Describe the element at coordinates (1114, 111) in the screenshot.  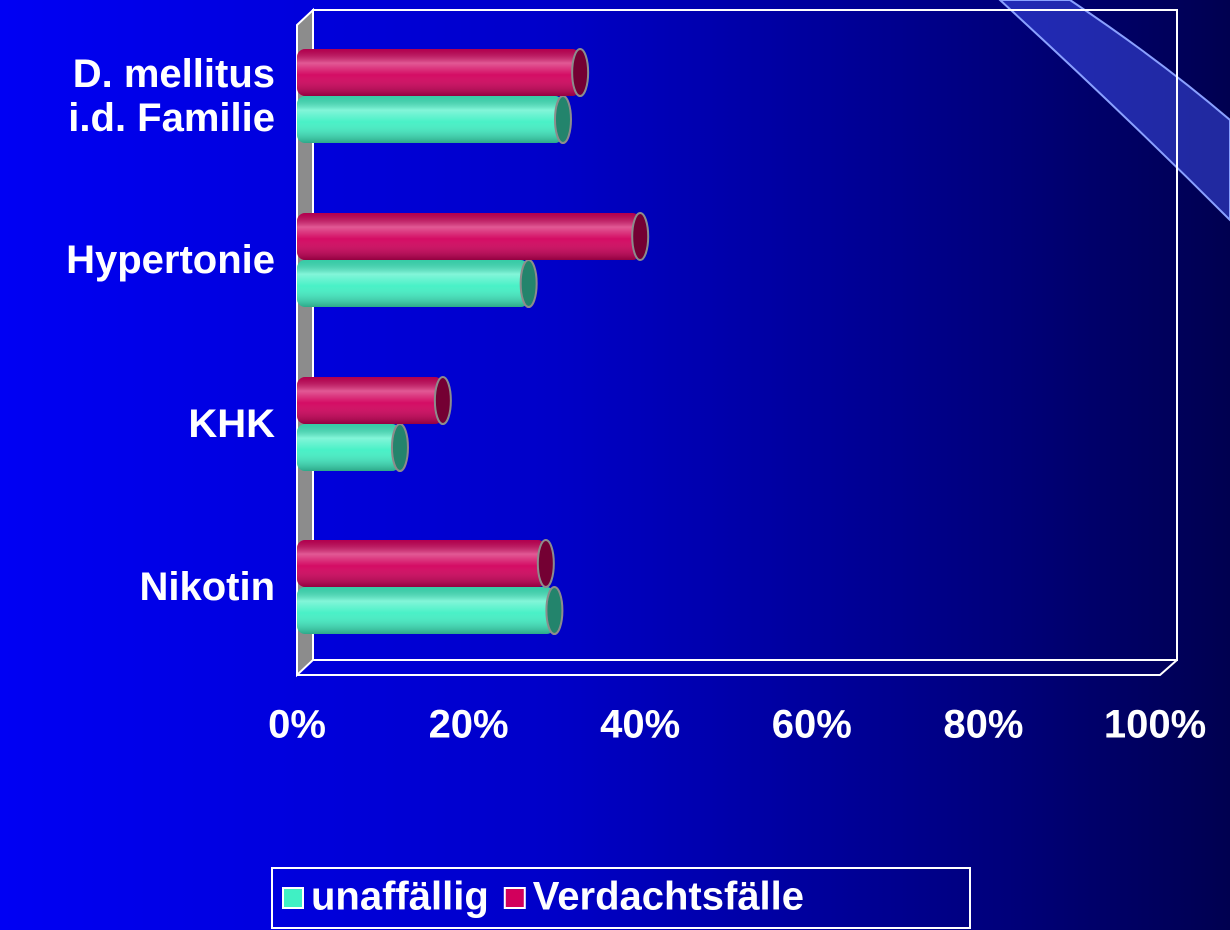
I see `decoration-swoosh` at that location.